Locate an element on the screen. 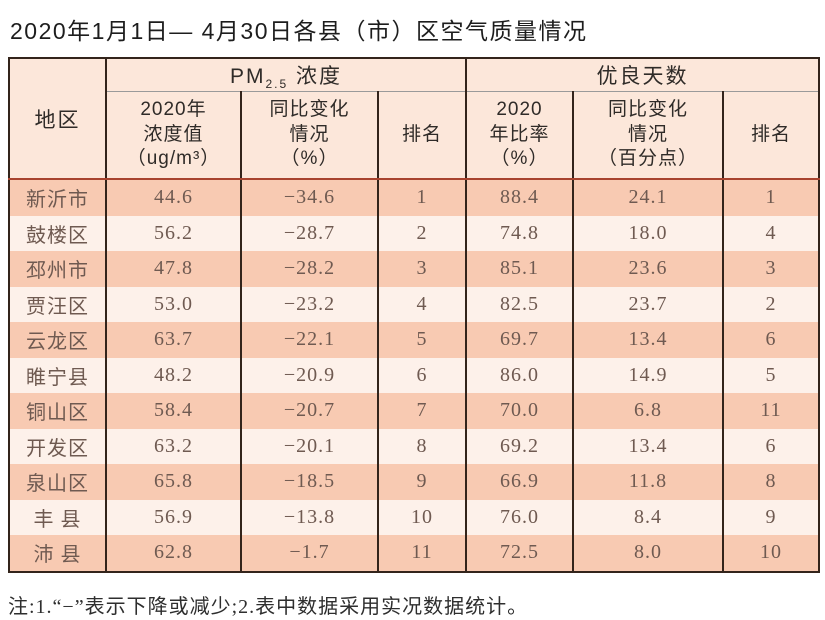 Image resolution: width=825 pixels, height=620 pixels. header-region: 地区 is located at coordinates (57, 119).